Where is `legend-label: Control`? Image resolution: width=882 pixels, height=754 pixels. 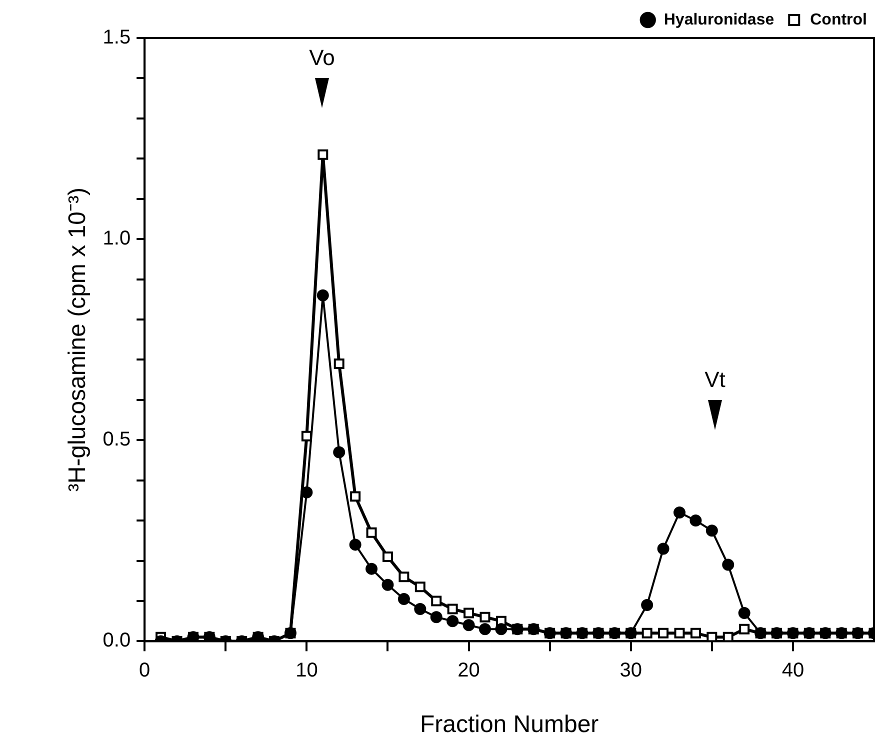 legend-label: Control is located at coordinates (838, 19).